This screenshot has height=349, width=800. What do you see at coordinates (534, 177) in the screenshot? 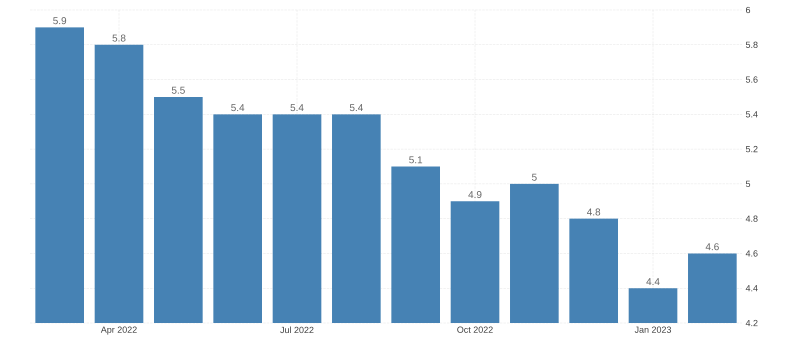
I see `data-label: 5` at bounding box center [534, 177].